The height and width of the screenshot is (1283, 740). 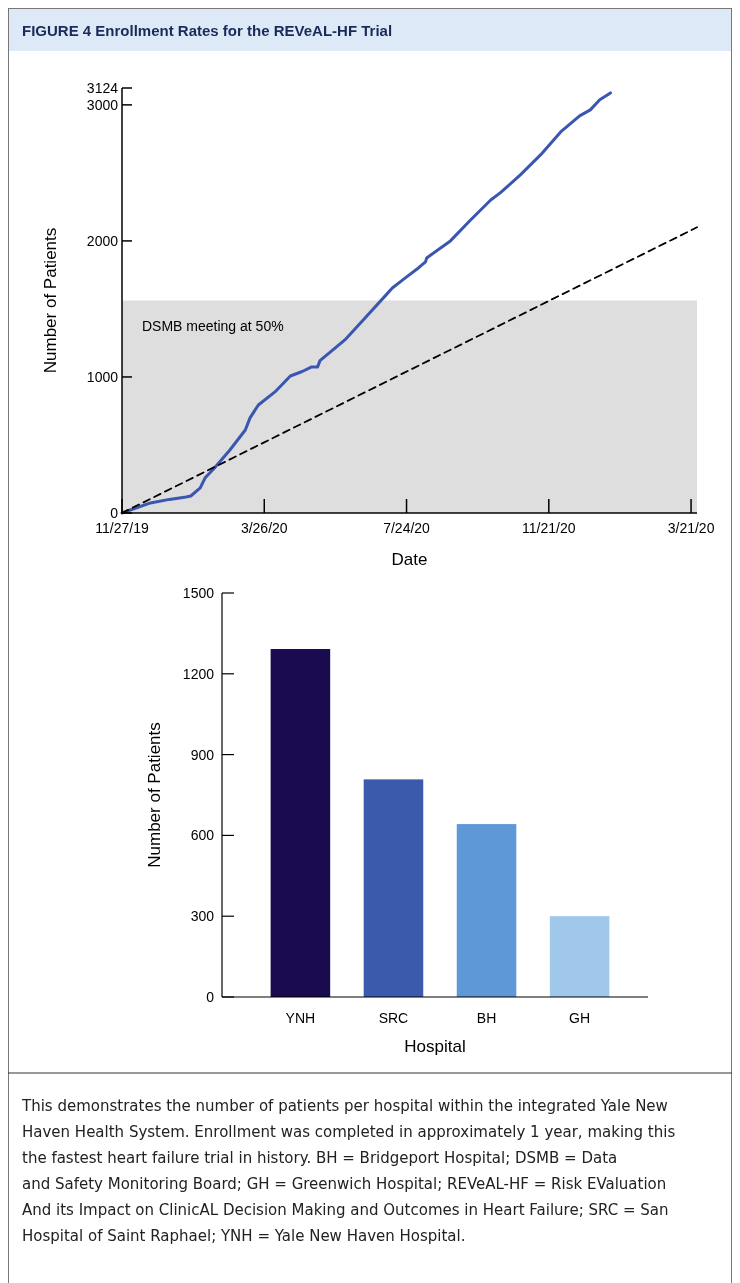 What do you see at coordinates (202, 754) in the screenshot?
I see `y-tick-label: 900` at bounding box center [202, 754].